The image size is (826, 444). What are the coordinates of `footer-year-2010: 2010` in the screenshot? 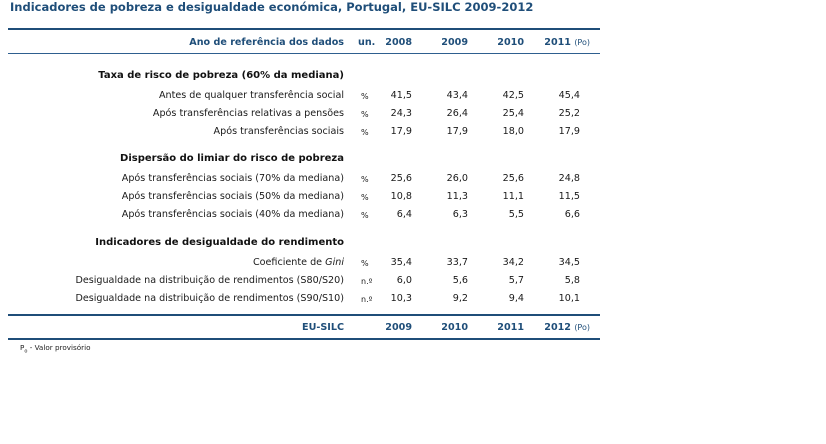 It's located at (454, 327).